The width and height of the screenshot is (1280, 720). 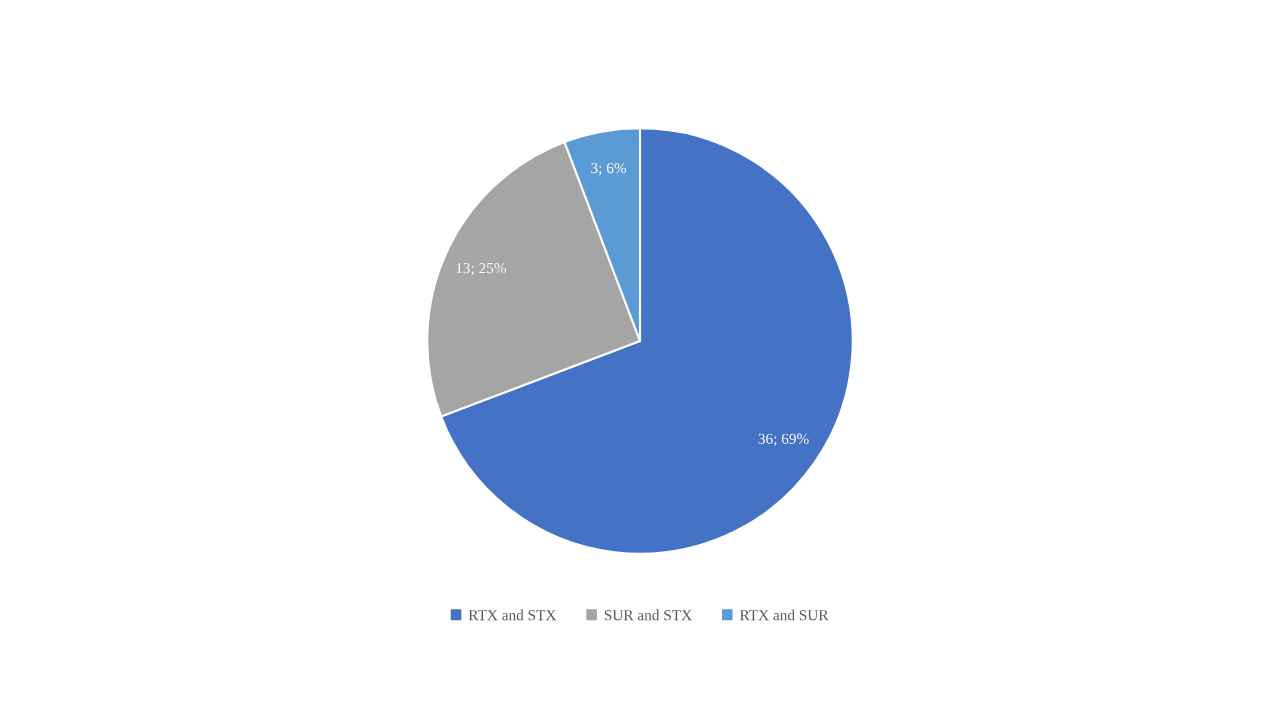 What do you see at coordinates (512, 615) in the screenshot?
I see `legend-label: RTX and STX` at bounding box center [512, 615].